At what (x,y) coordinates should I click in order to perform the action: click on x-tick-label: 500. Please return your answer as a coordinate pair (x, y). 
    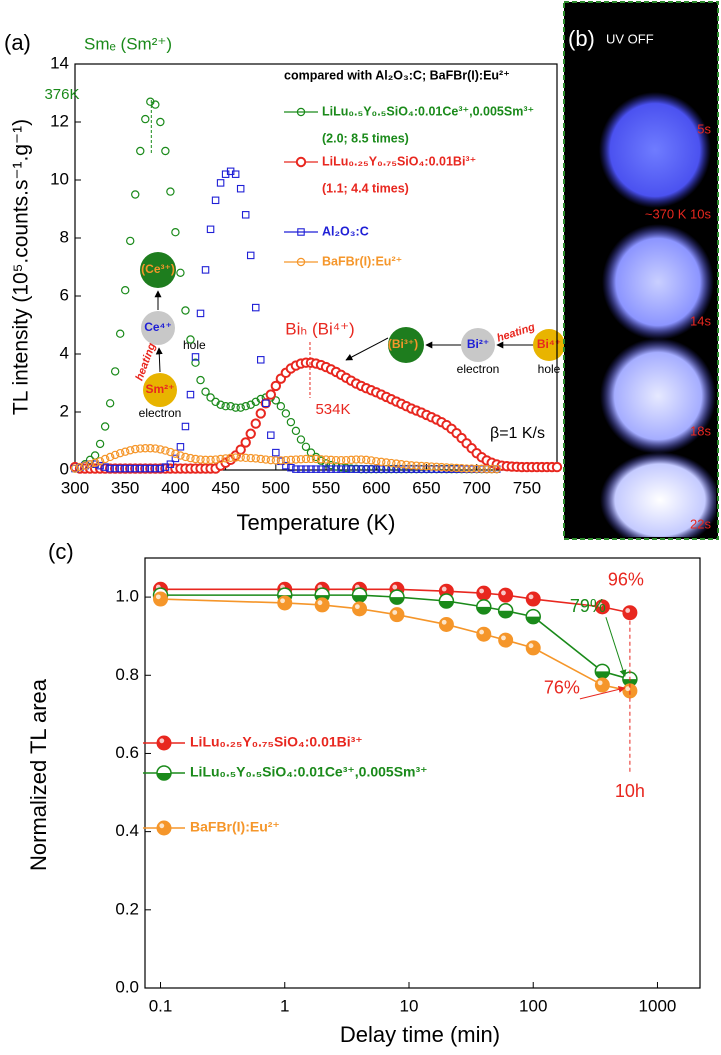
    Looking at the image, I should click on (276, 487).